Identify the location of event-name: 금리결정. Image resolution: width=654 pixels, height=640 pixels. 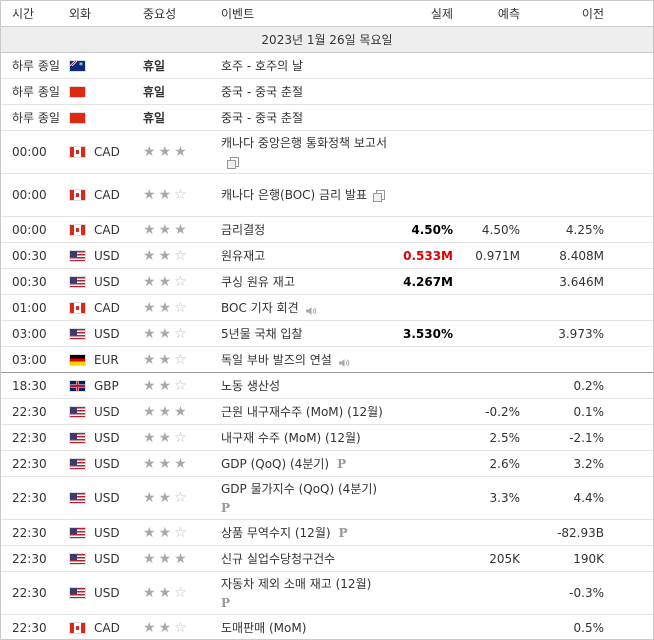
(311, 230).